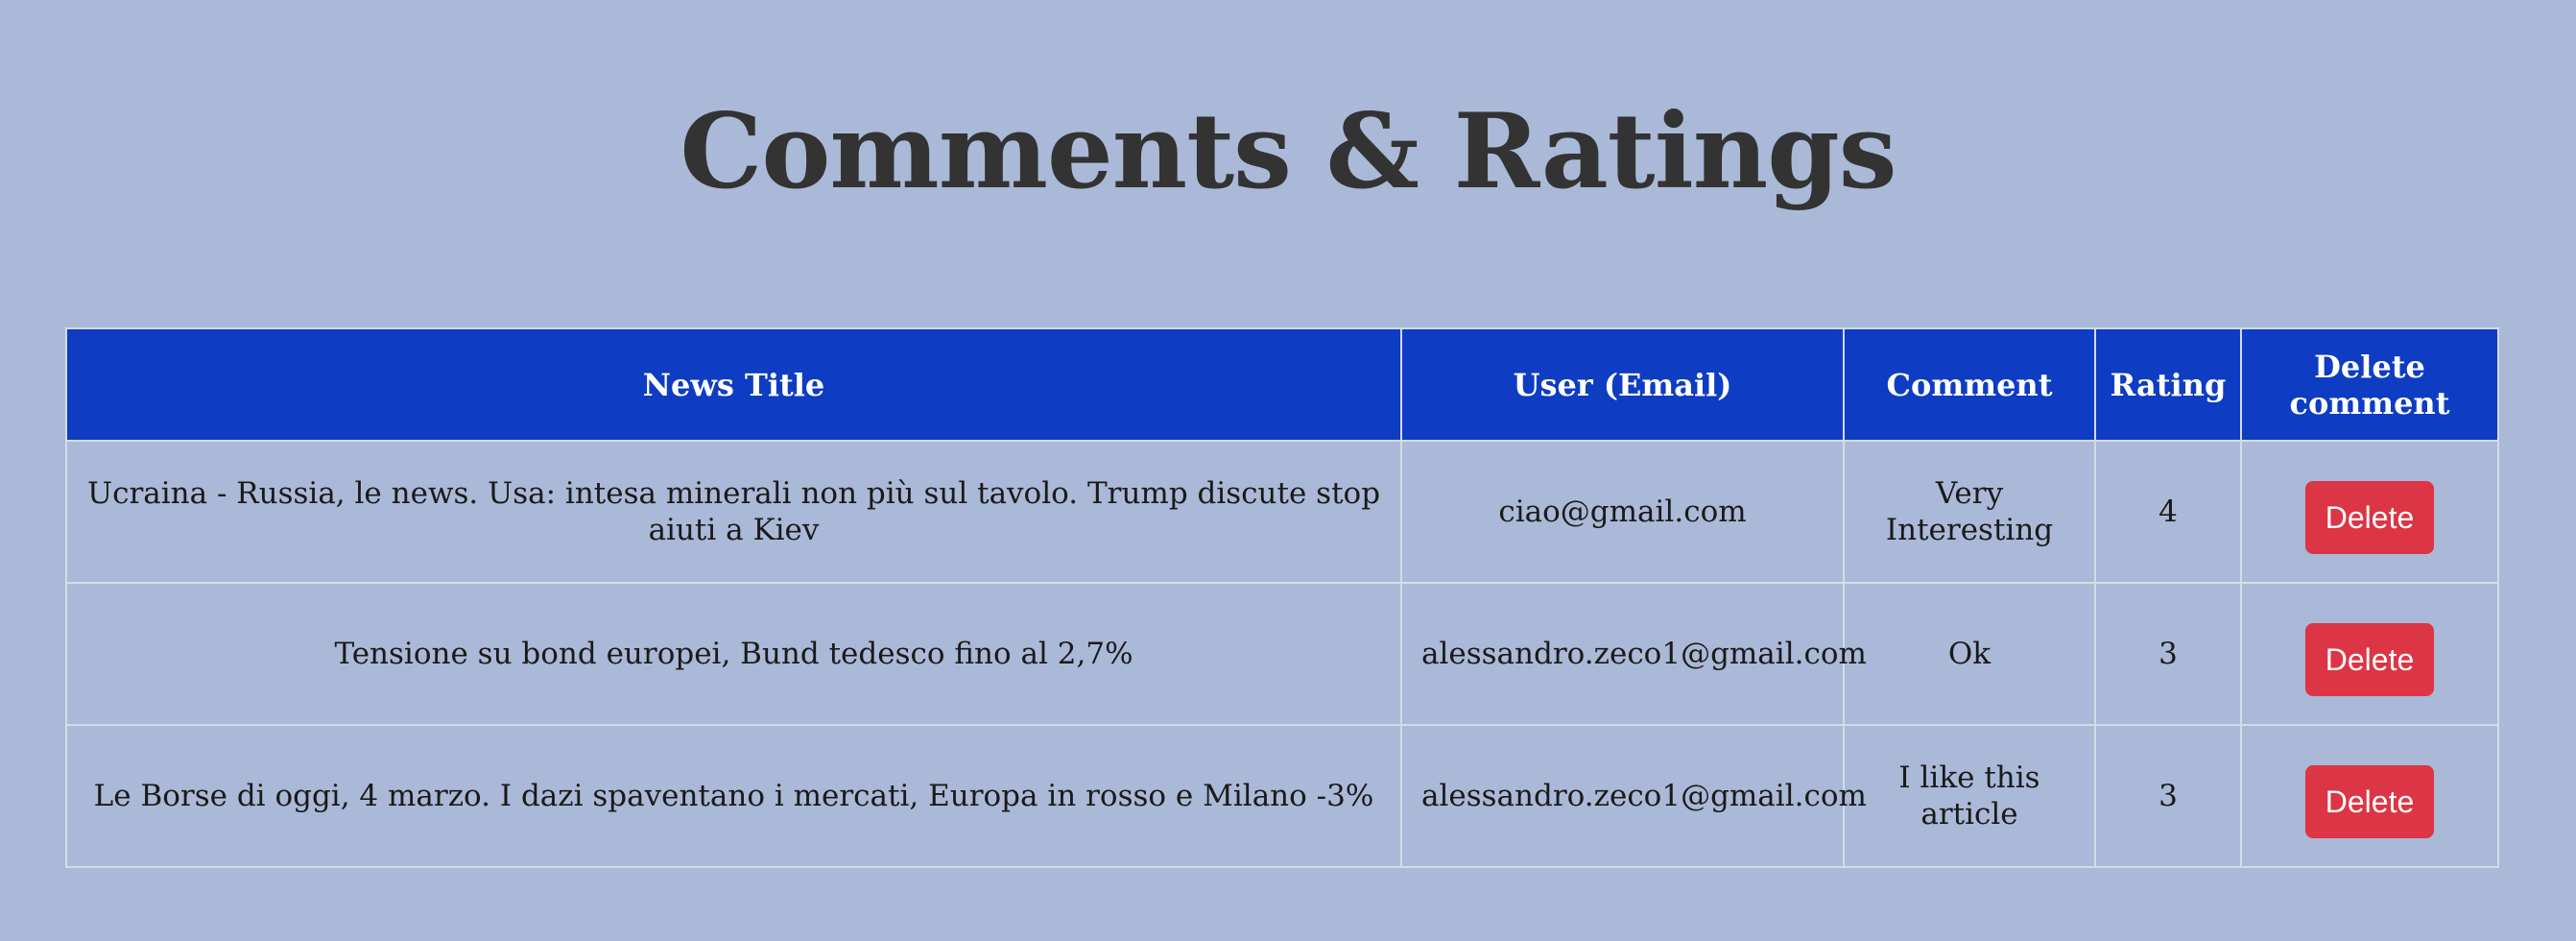 Image resolution: width=2576 pixels, height=941 pixels. I want to click on cell-comment: Very Interesting, so click(1969, 512).